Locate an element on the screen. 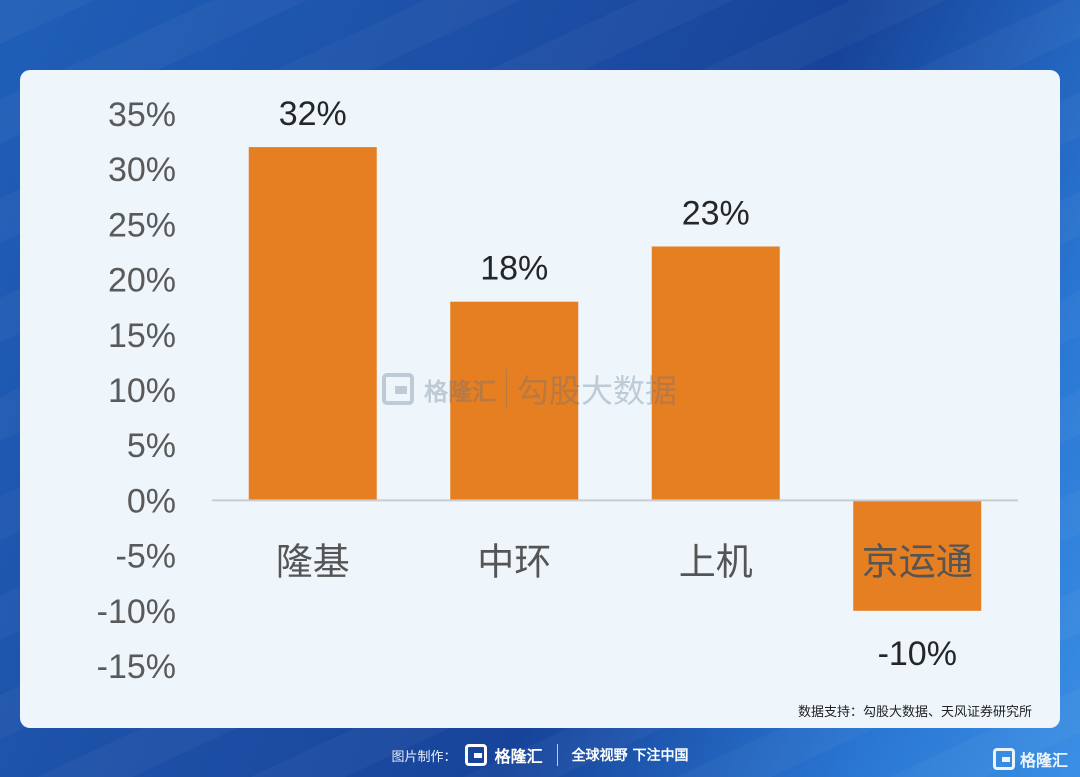  footer-slogan: 全球视野 下注中国 is located at coordinates (630, 756).